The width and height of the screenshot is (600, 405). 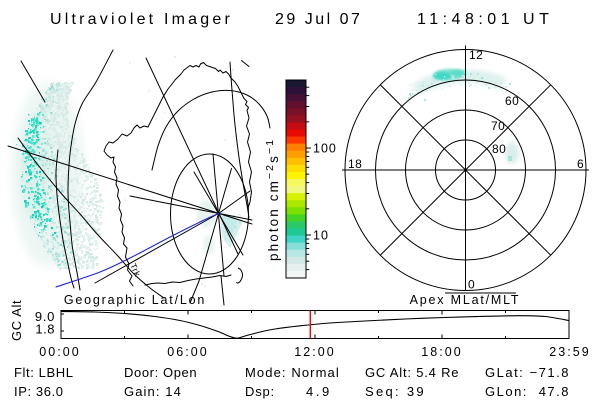 I want to click on svg-text: Door: Open, so click(x=160, y=372).